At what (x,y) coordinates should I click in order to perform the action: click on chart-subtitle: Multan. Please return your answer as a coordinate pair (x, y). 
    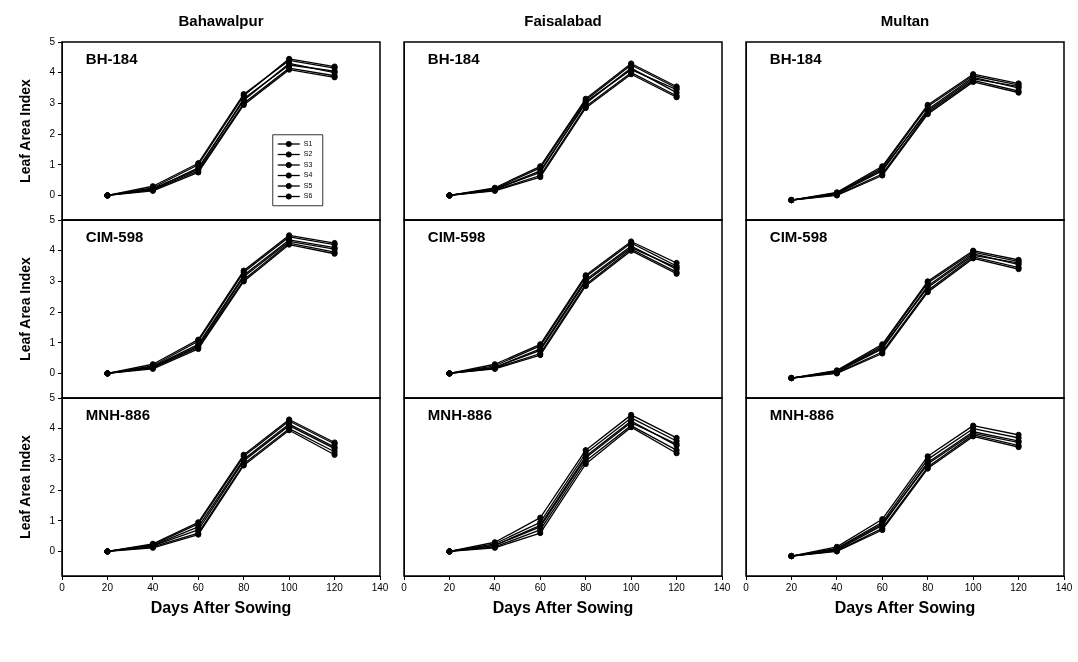
    Looking at the image, I should click on (905, 20).